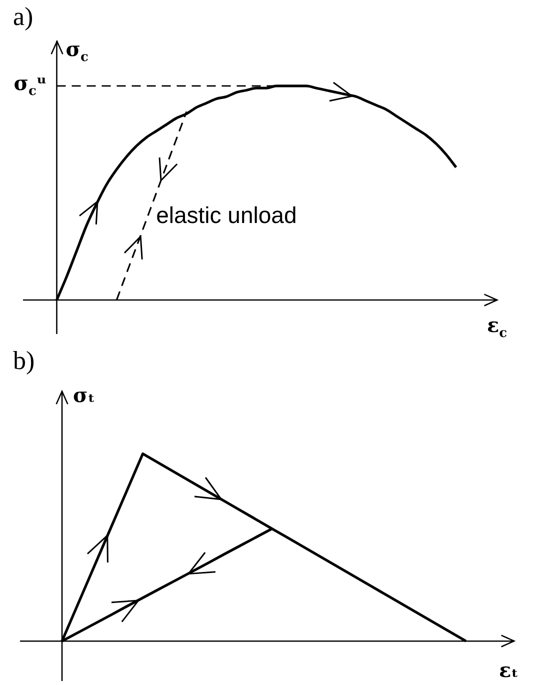 The height and width of the screenshot is (685, 534). What do you see at coordinates (509, 670) in the screenshot?
I see `x-axis-title: εₜ` at bounding box center [509, 670].